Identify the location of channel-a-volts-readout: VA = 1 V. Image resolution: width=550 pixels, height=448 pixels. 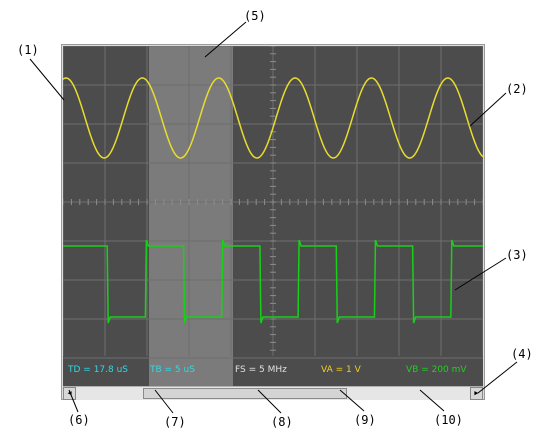
(341, 370).